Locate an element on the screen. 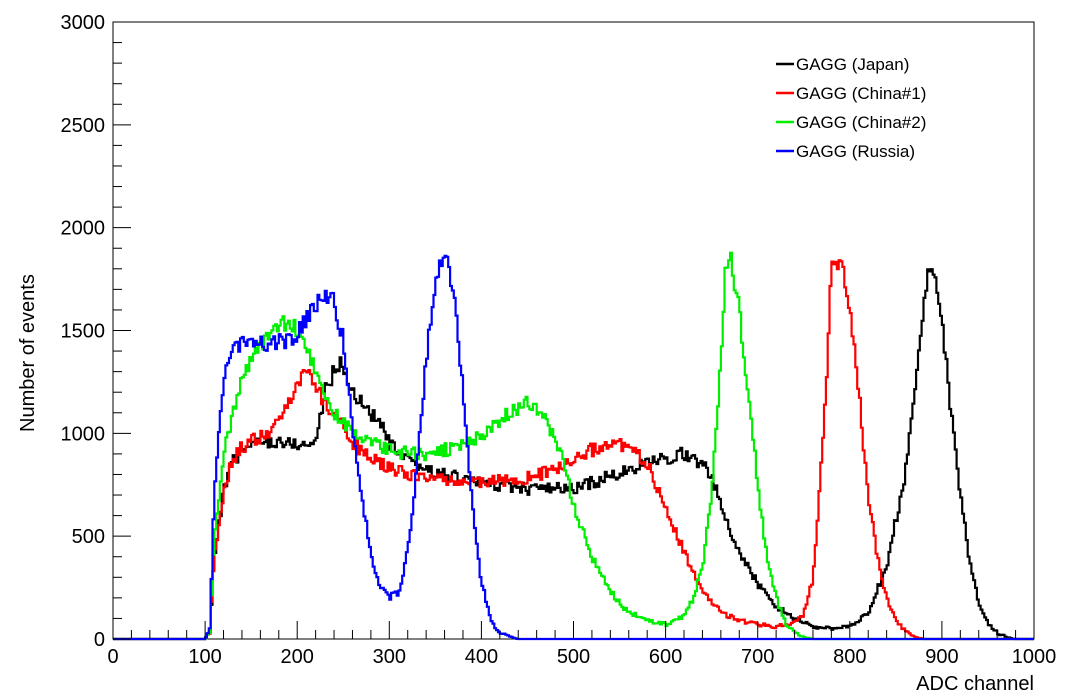  legend-label-3: GAGG (China#2) is located at coordinates (861, 122).